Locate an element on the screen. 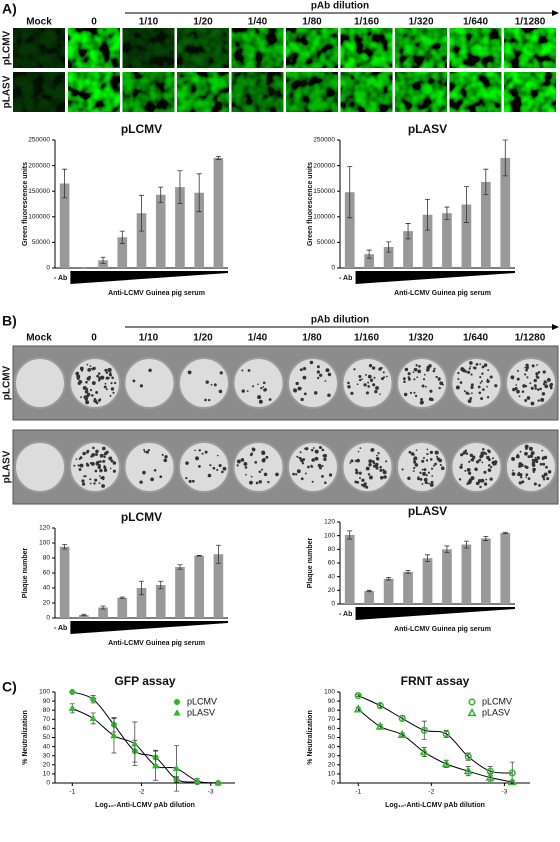  chart-title: pLASV is located at coordinates (427, 129).